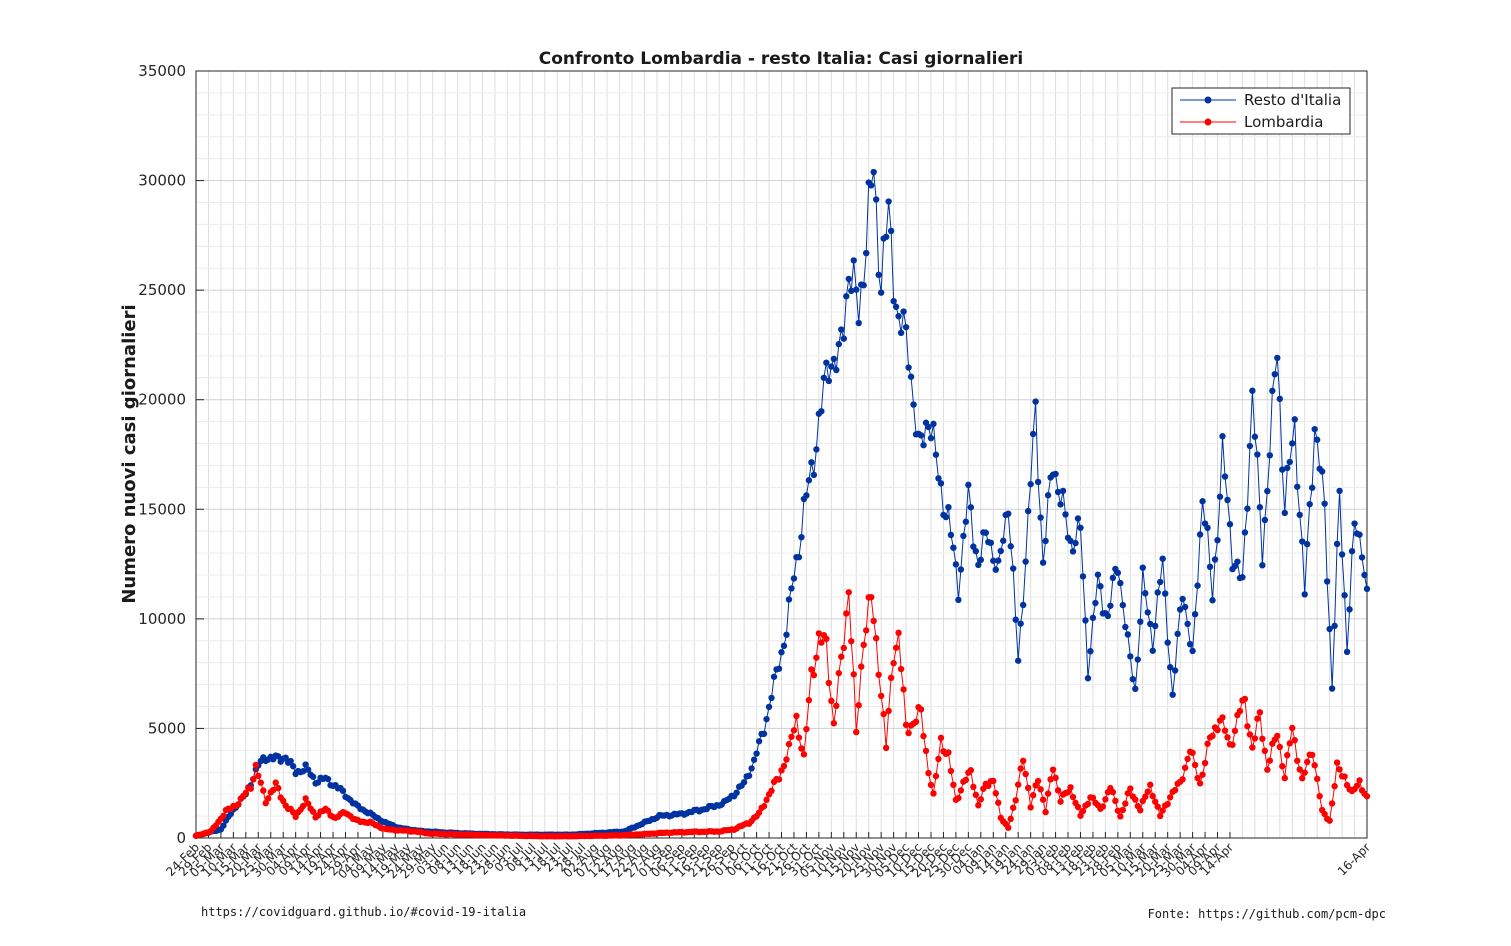 The image size is (1511, 946). What do you see at coordinates (171, 454) in the screenshot?
I see `y-axis: 0 5000 10000 15000 20000 25000 30000 35000` at bounding box center [171, 454].